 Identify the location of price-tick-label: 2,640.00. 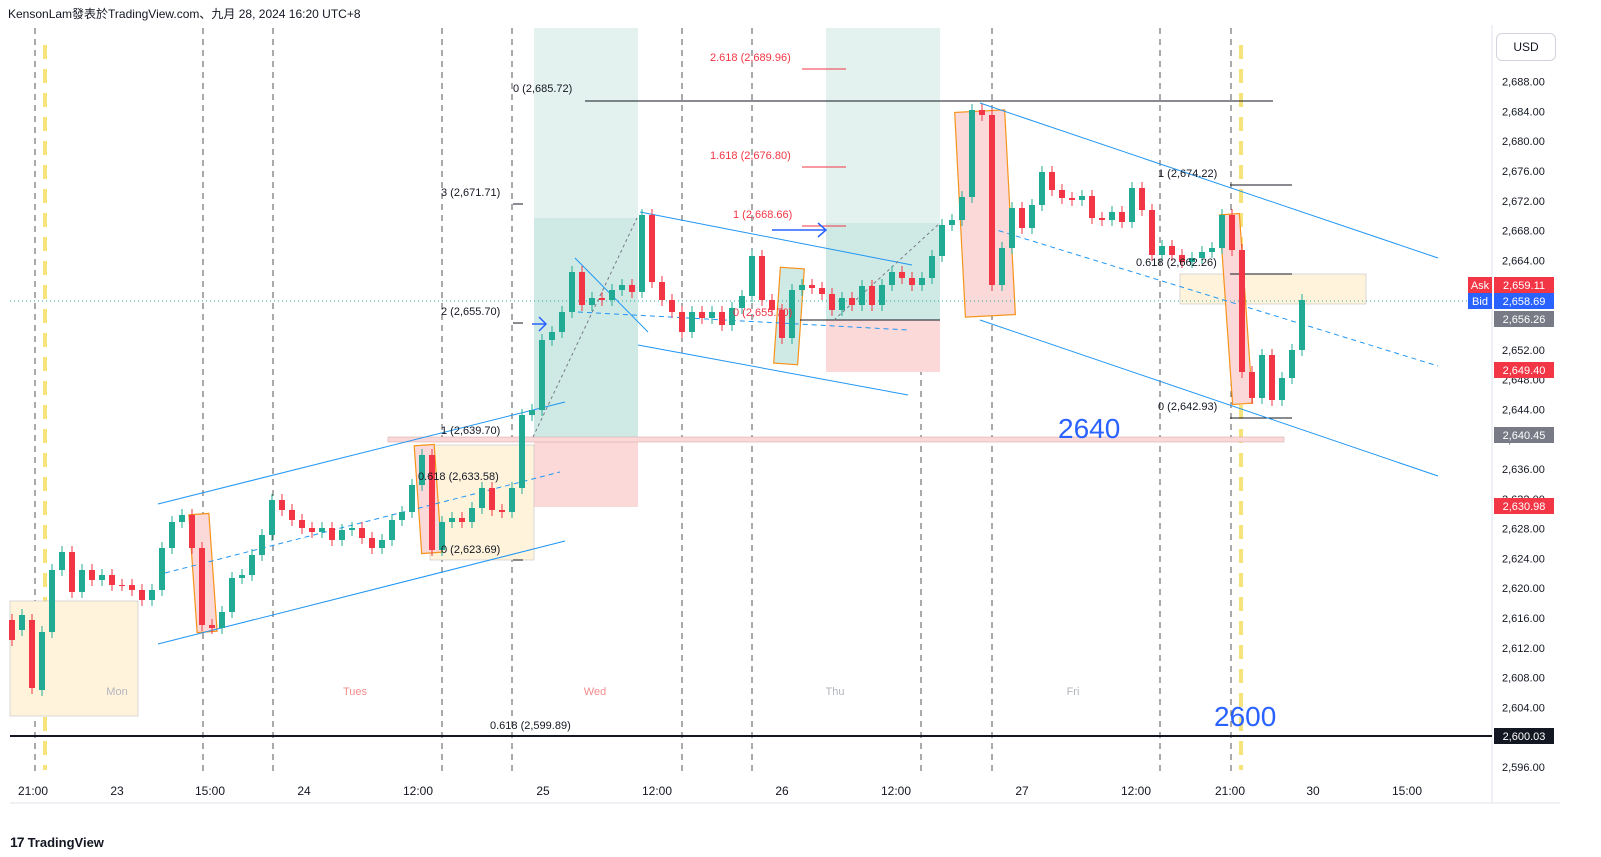
(1523, 440).